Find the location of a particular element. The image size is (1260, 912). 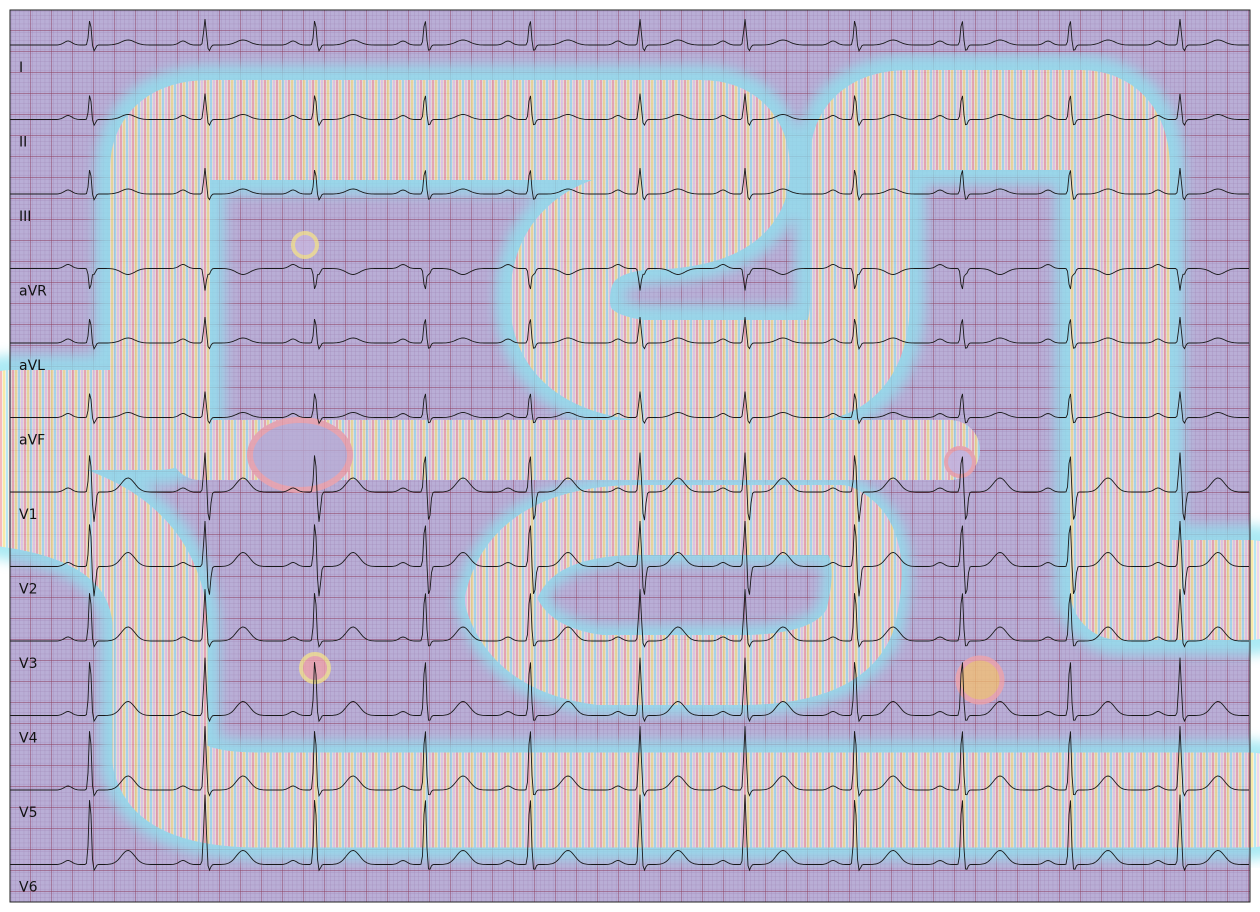

lead-label: V4 is located at coordinates (28, 739).